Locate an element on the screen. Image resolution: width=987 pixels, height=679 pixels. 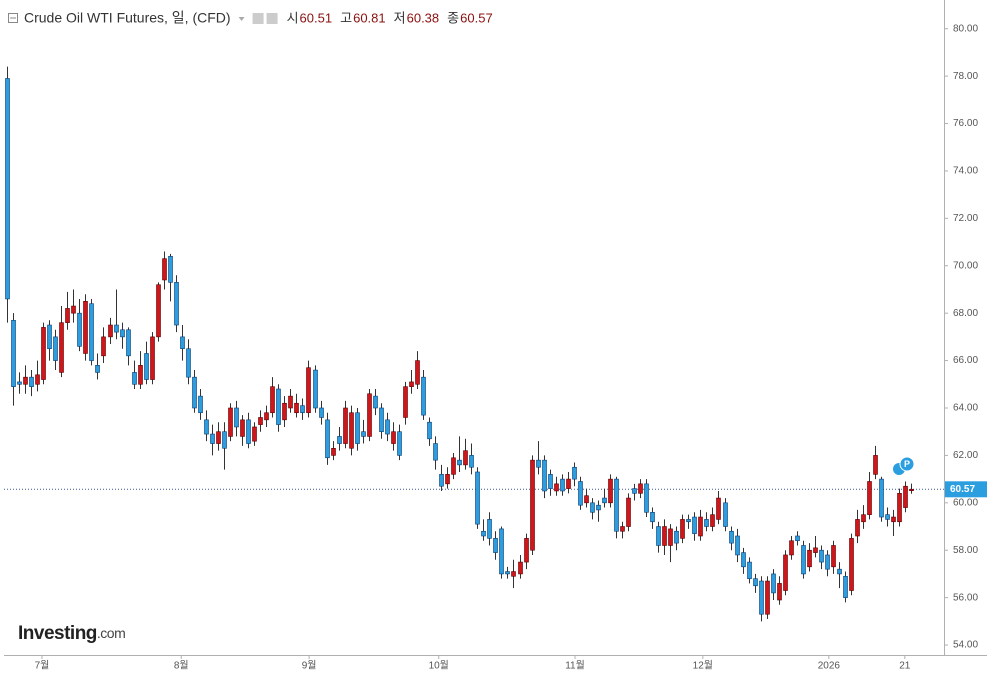
logo: Investing.com is located at coordinates (71, 633).